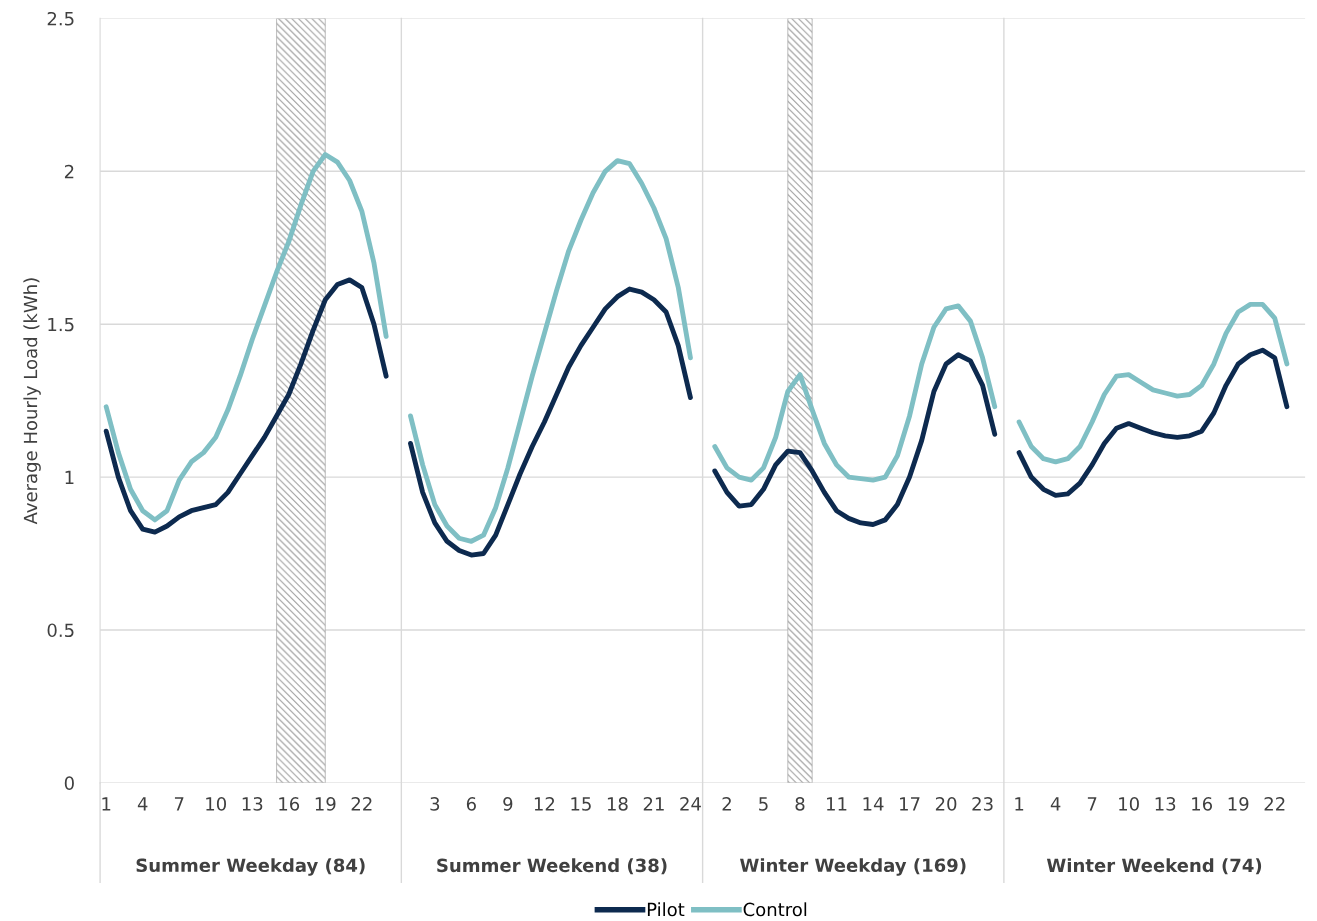  What do you see at coordinates (60, 630) in the screenshot?
I see `y-tick-label: 0.5` at bounding box center [60, 630].